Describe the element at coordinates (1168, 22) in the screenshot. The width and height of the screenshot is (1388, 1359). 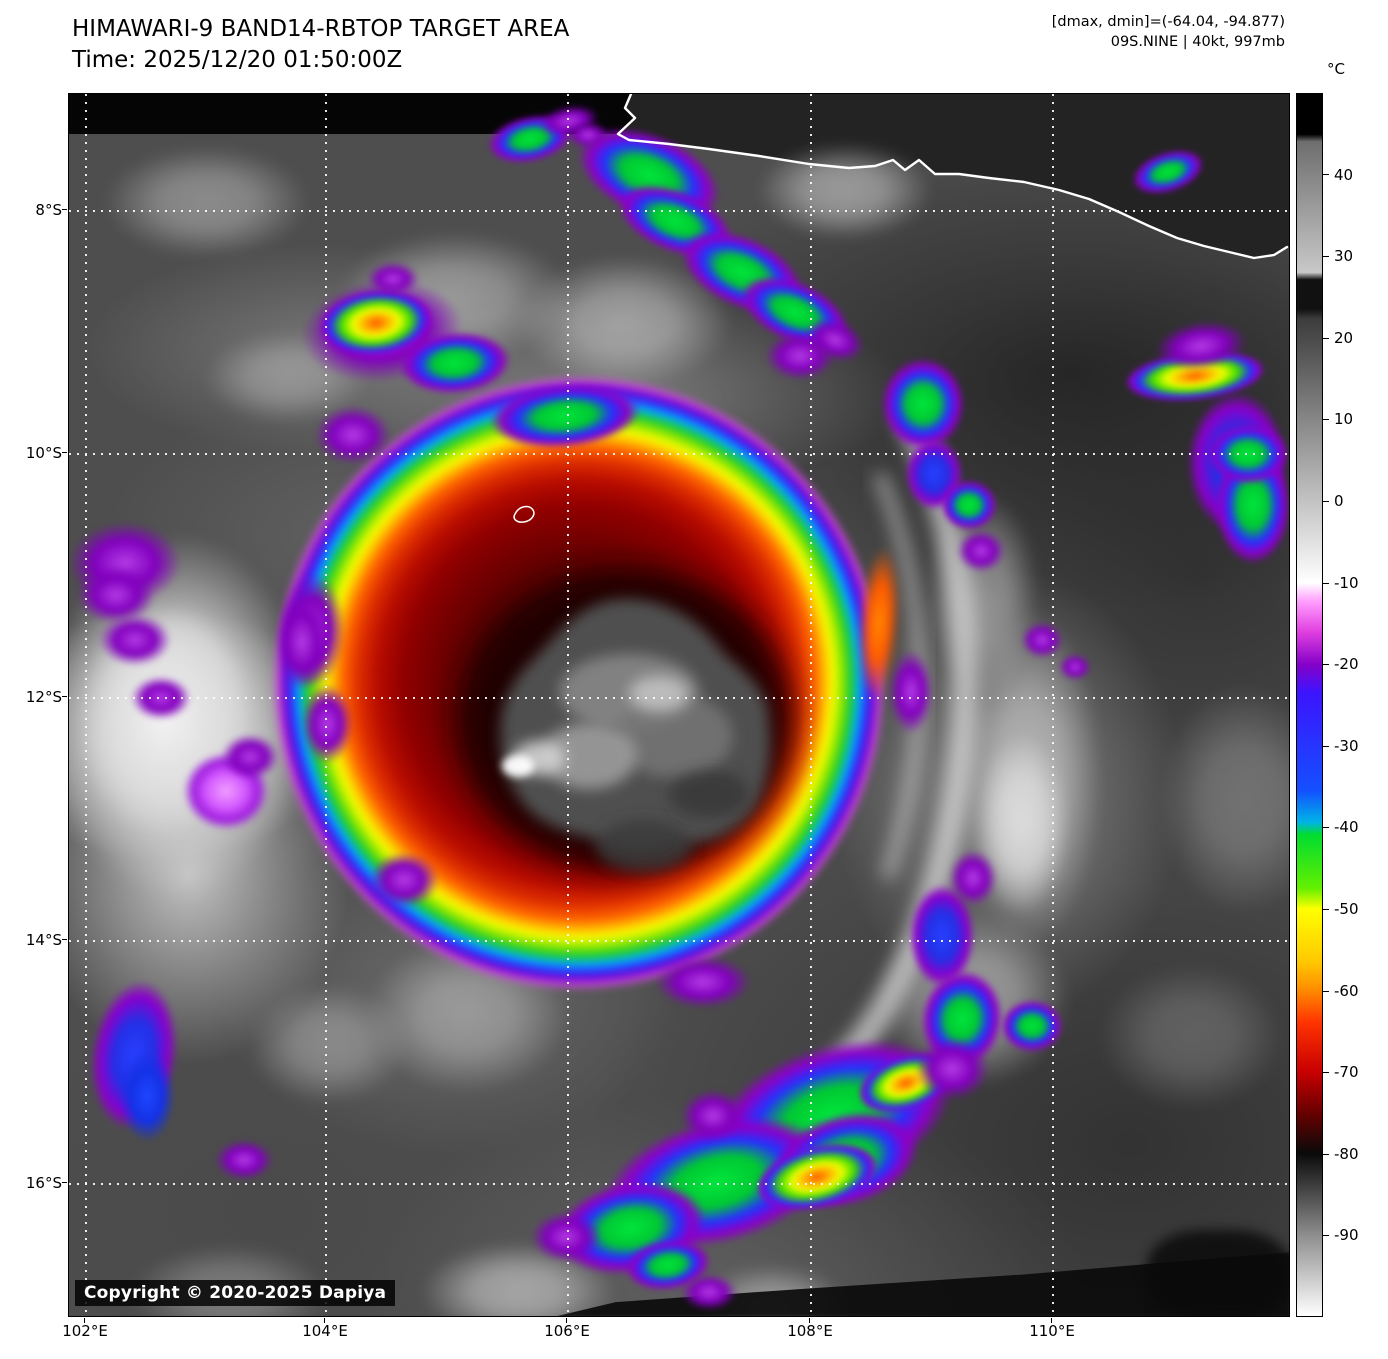
I see `dmax-dmin-annotation: [dmax, dmin]=(-64.04, -94.877)` at that location.